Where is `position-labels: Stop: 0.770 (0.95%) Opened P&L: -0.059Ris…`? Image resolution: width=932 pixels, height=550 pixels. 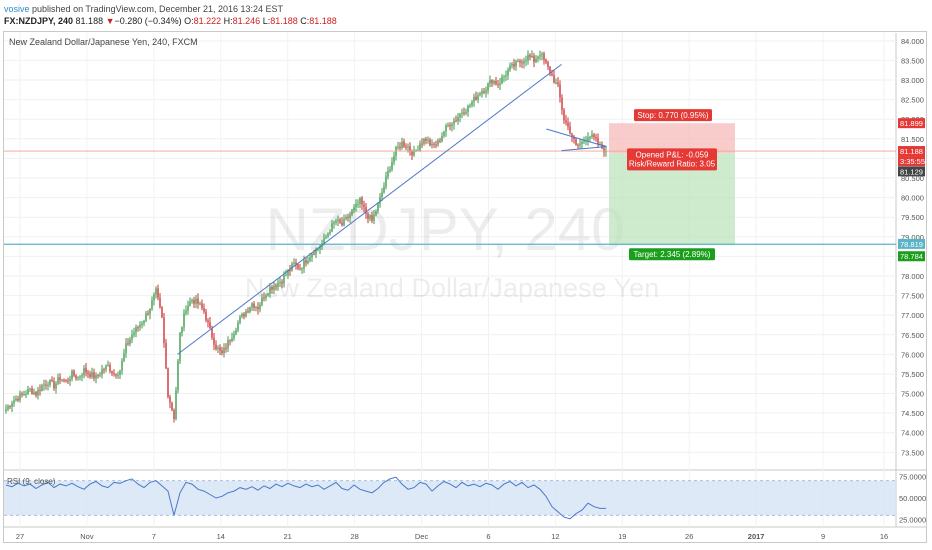
position-labels: Stop: 0.770 (0.95%) Opened P&L: -0.059Ris… is located at coordinates (672, 185).